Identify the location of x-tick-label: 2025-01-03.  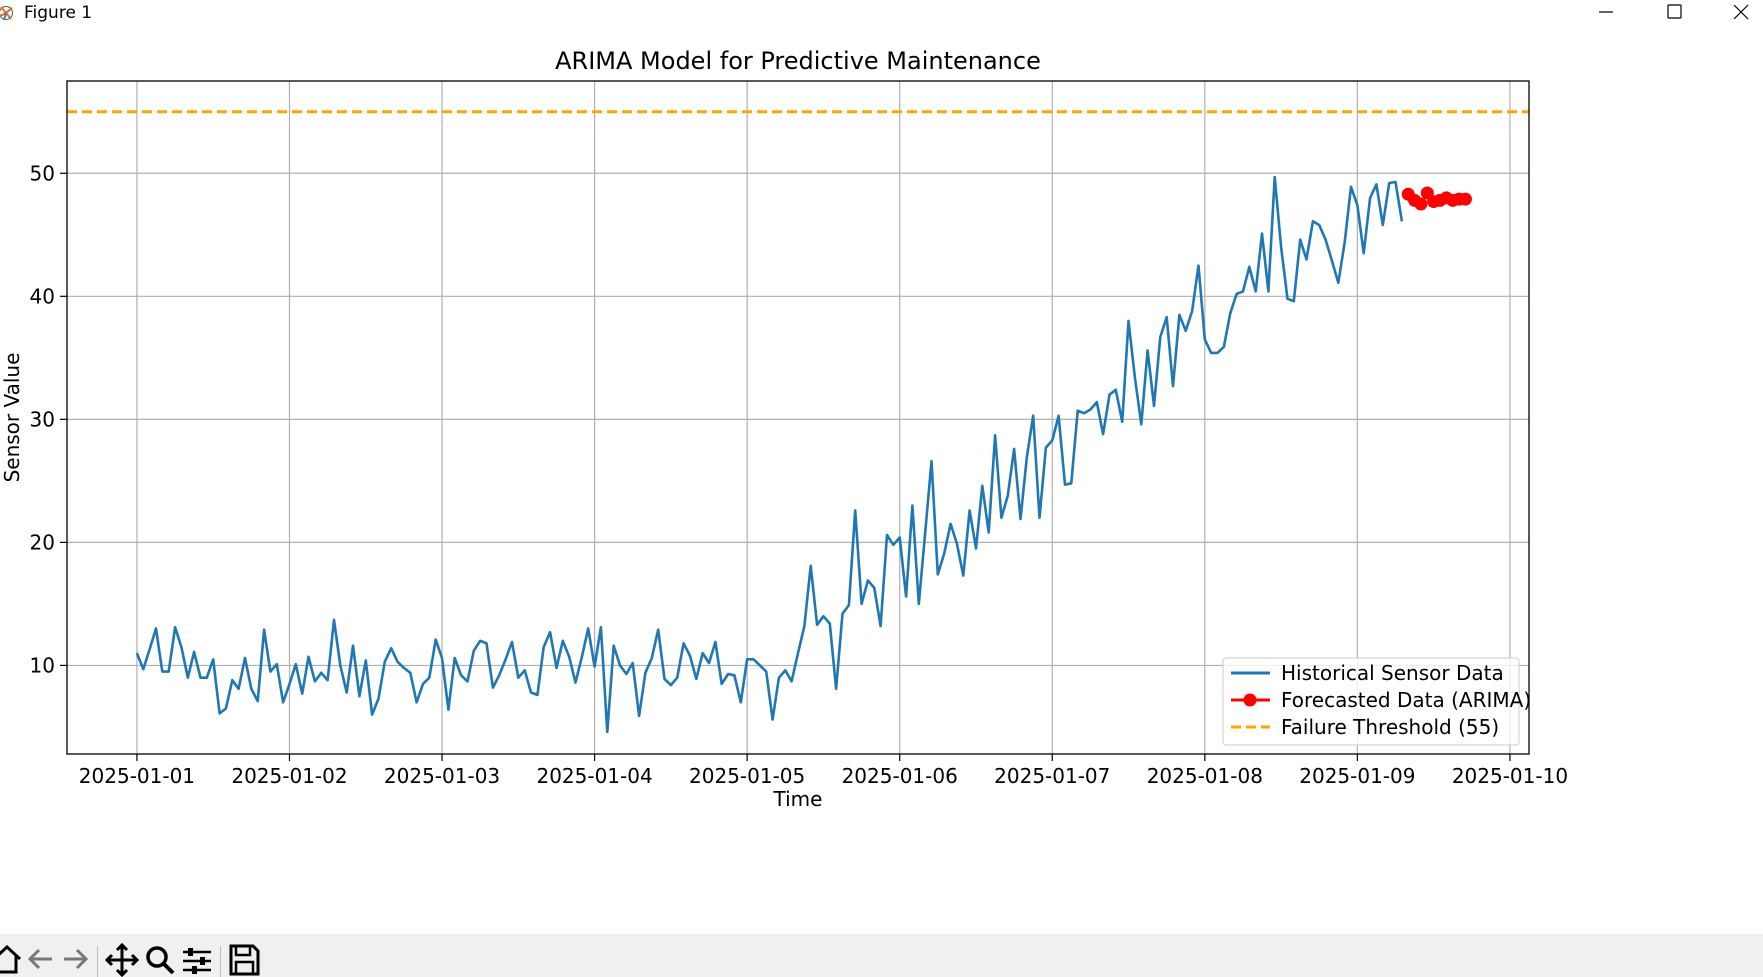
(442, 776).